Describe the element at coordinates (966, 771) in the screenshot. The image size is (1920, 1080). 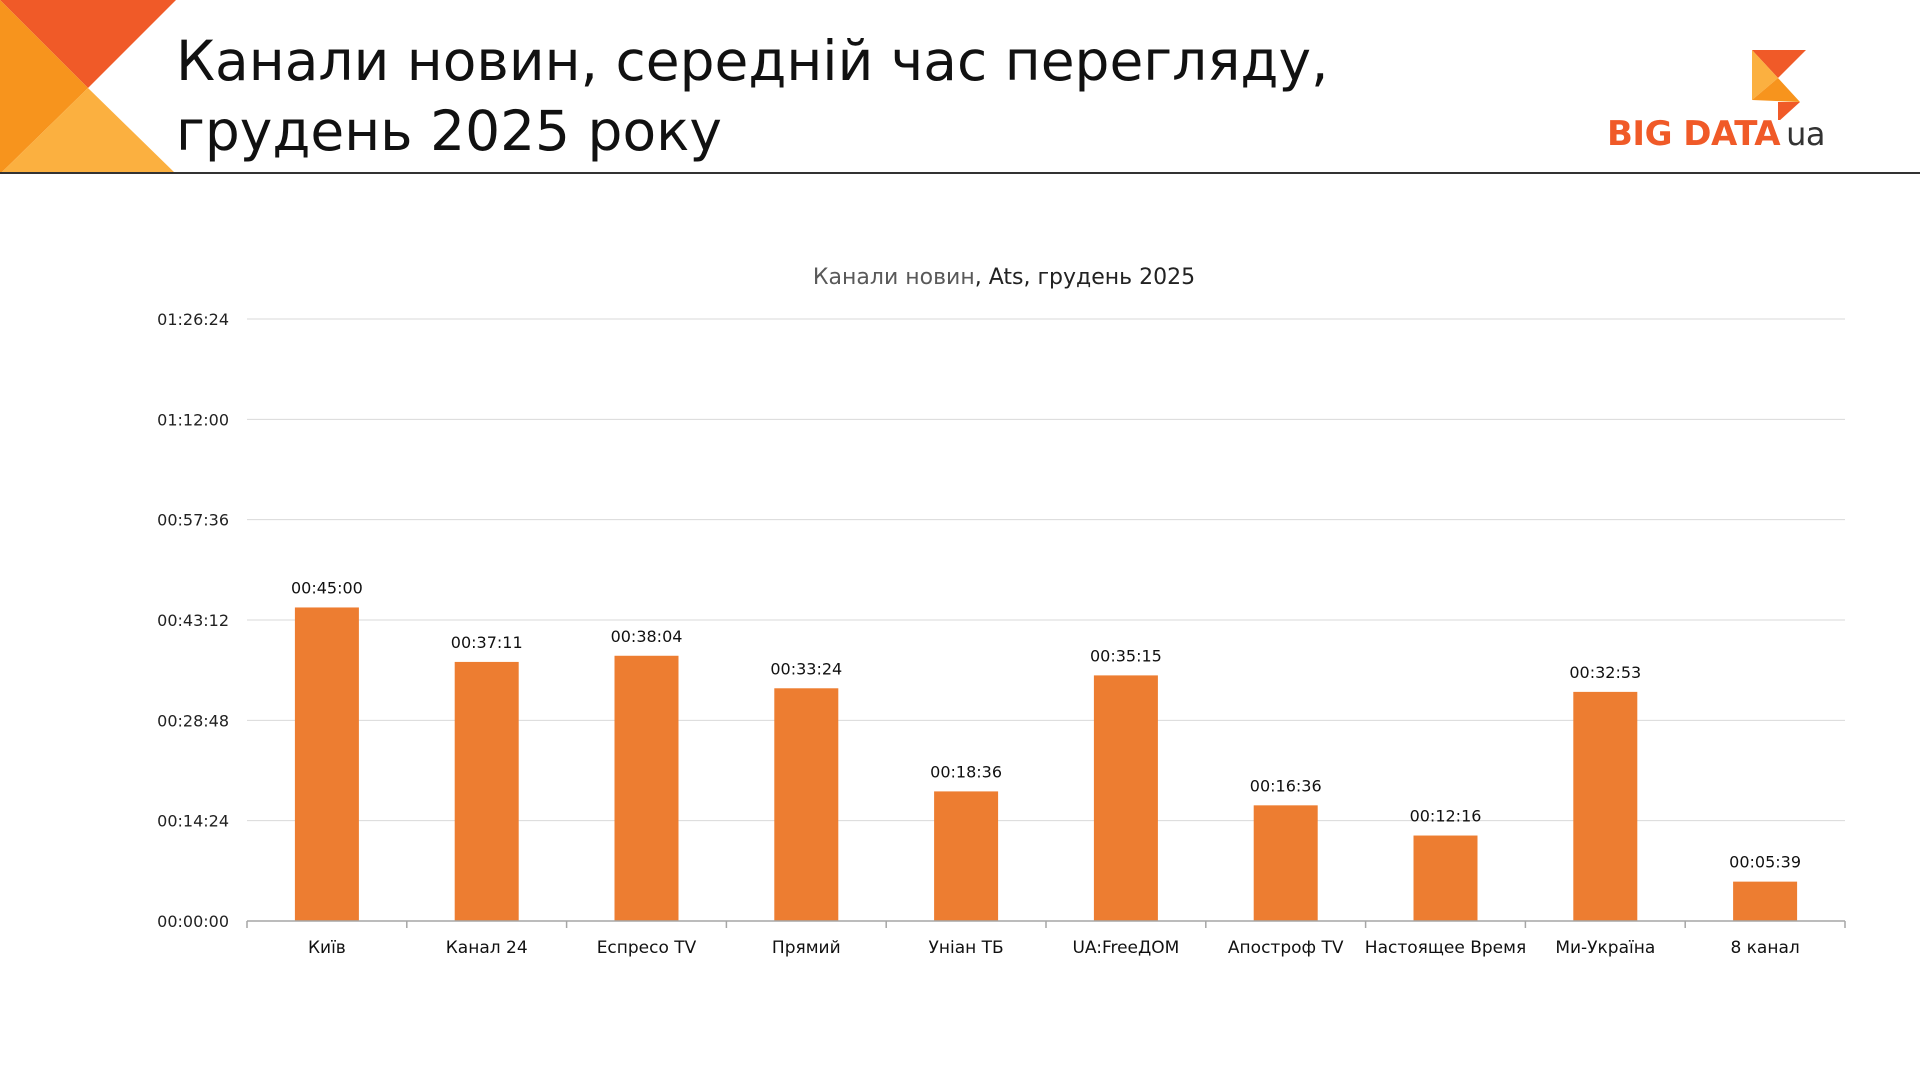
I see `data-label: 00:18:36` at that location.